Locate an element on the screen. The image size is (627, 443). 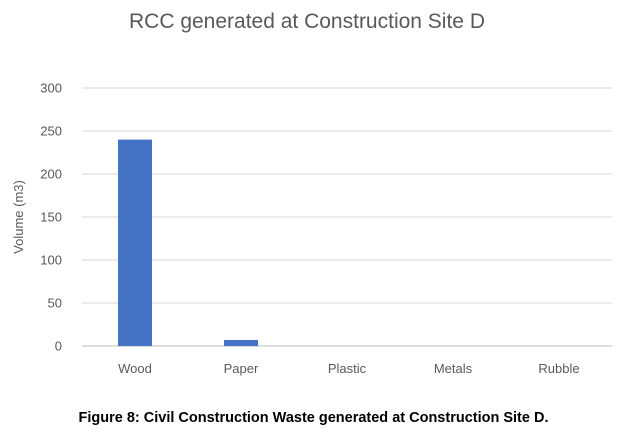
y-tick-label: 0 is located at coordinates (58, 346).